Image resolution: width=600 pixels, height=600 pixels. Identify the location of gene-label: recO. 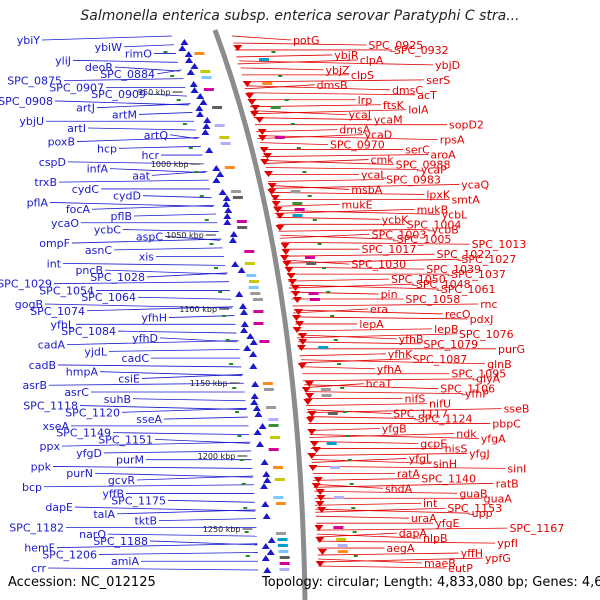
(458, 314).